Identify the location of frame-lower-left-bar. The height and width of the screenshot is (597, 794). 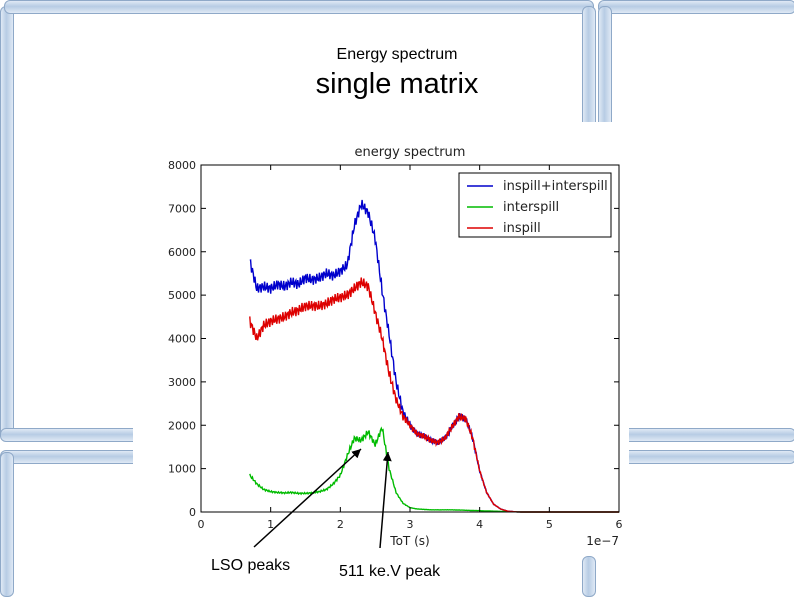
(7, 524).